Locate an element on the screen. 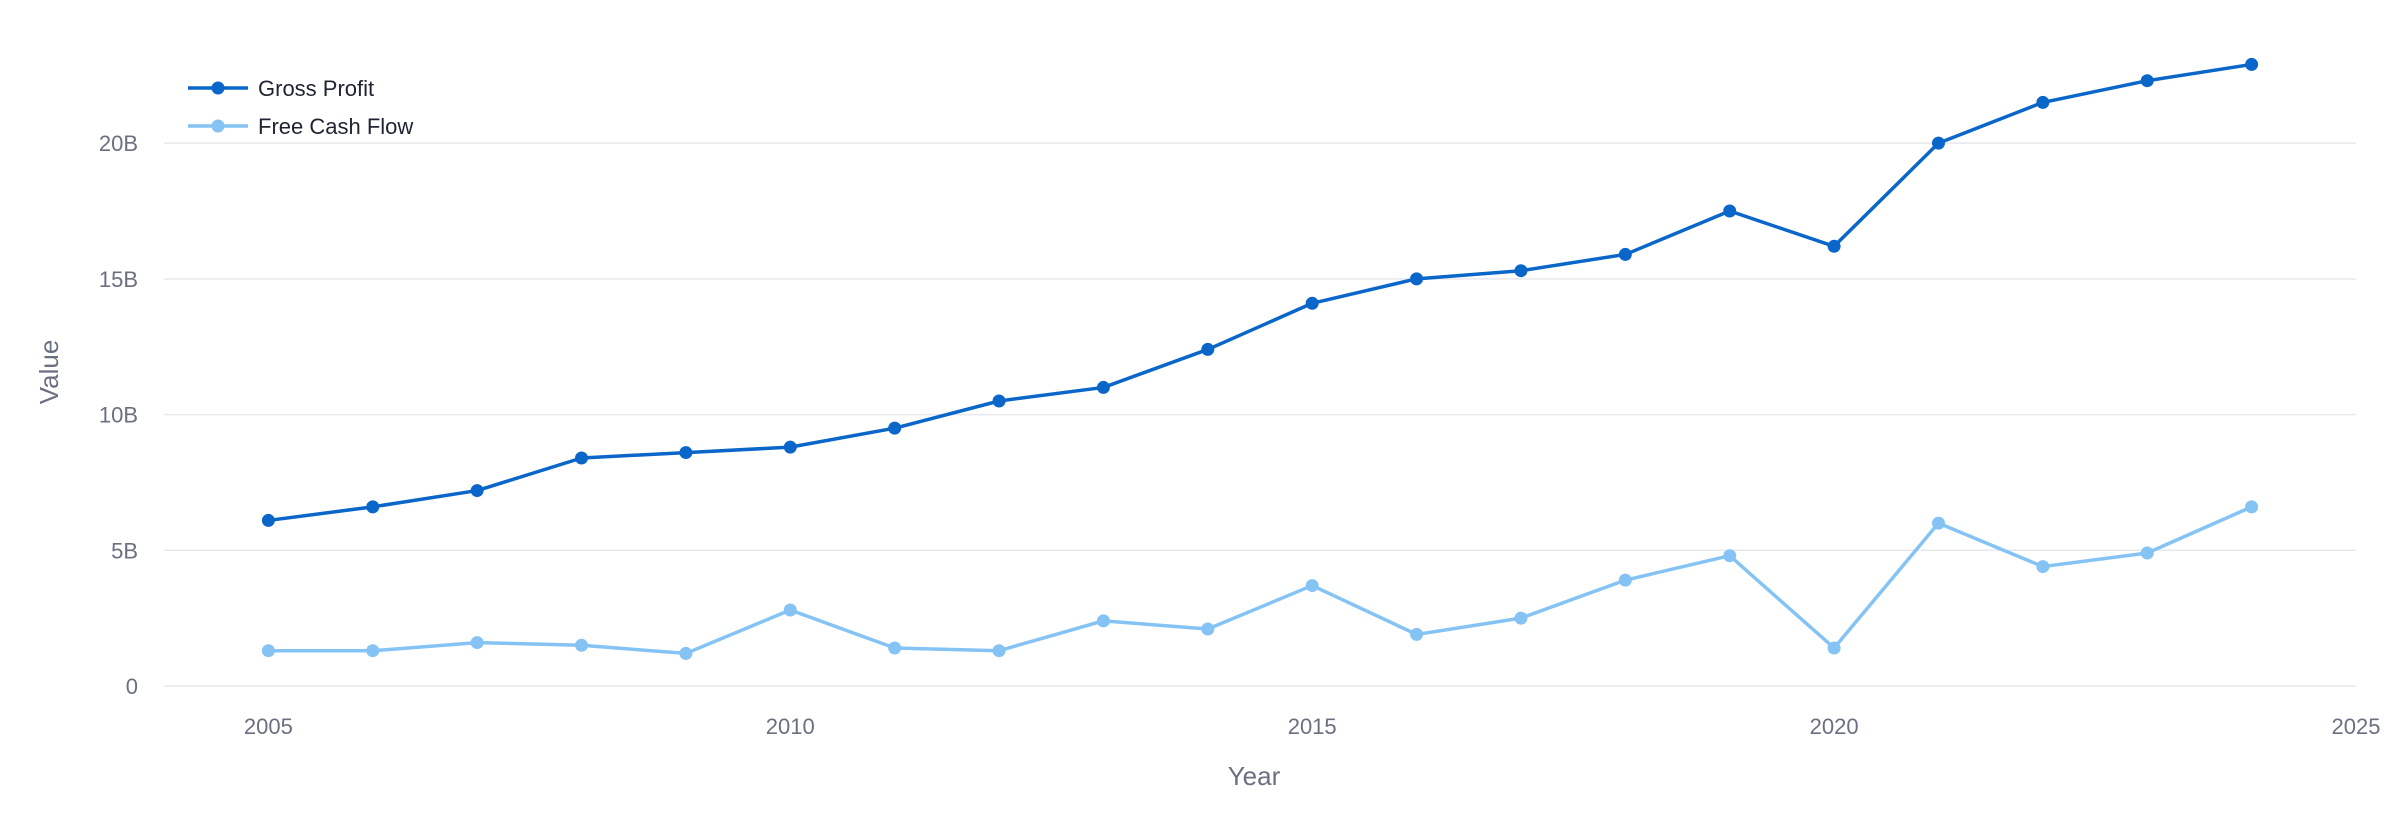 The height and width of the screenshot is (820, 2404). y-tick-label: 0 is located at coordinates (132, 686).